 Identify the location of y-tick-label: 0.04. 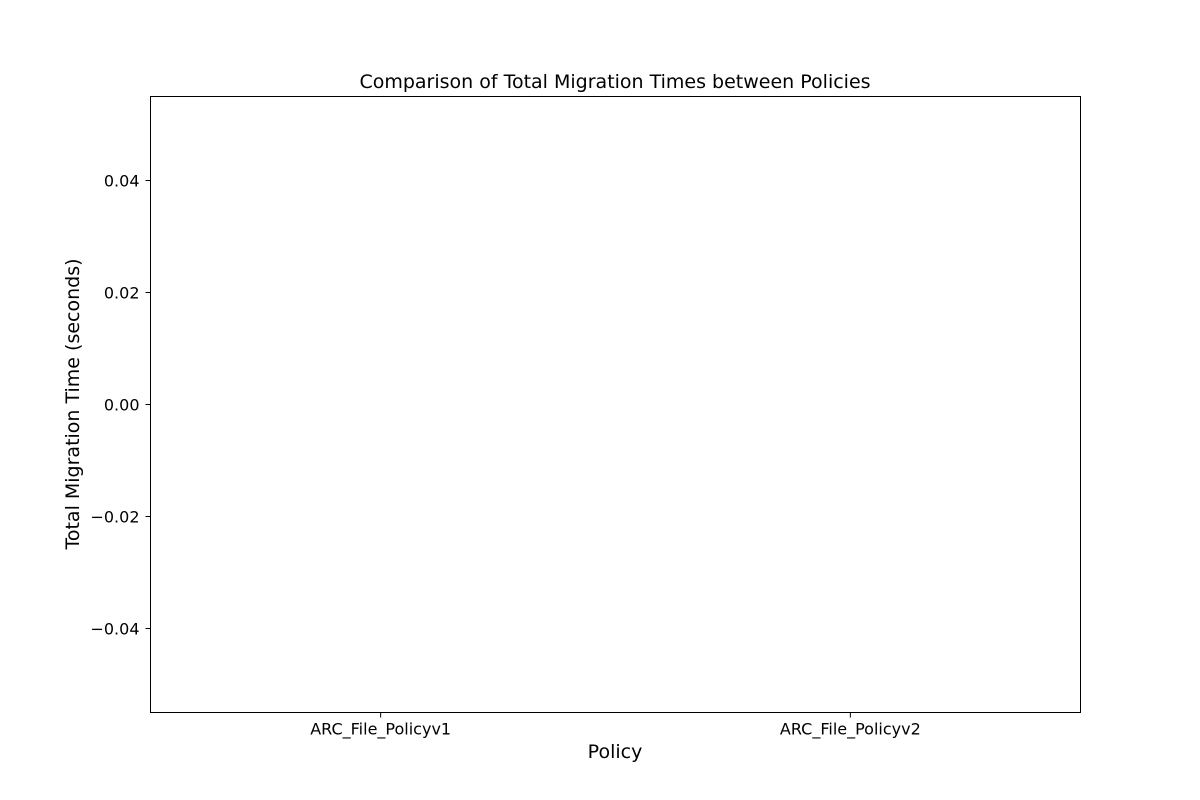
(122, 181).